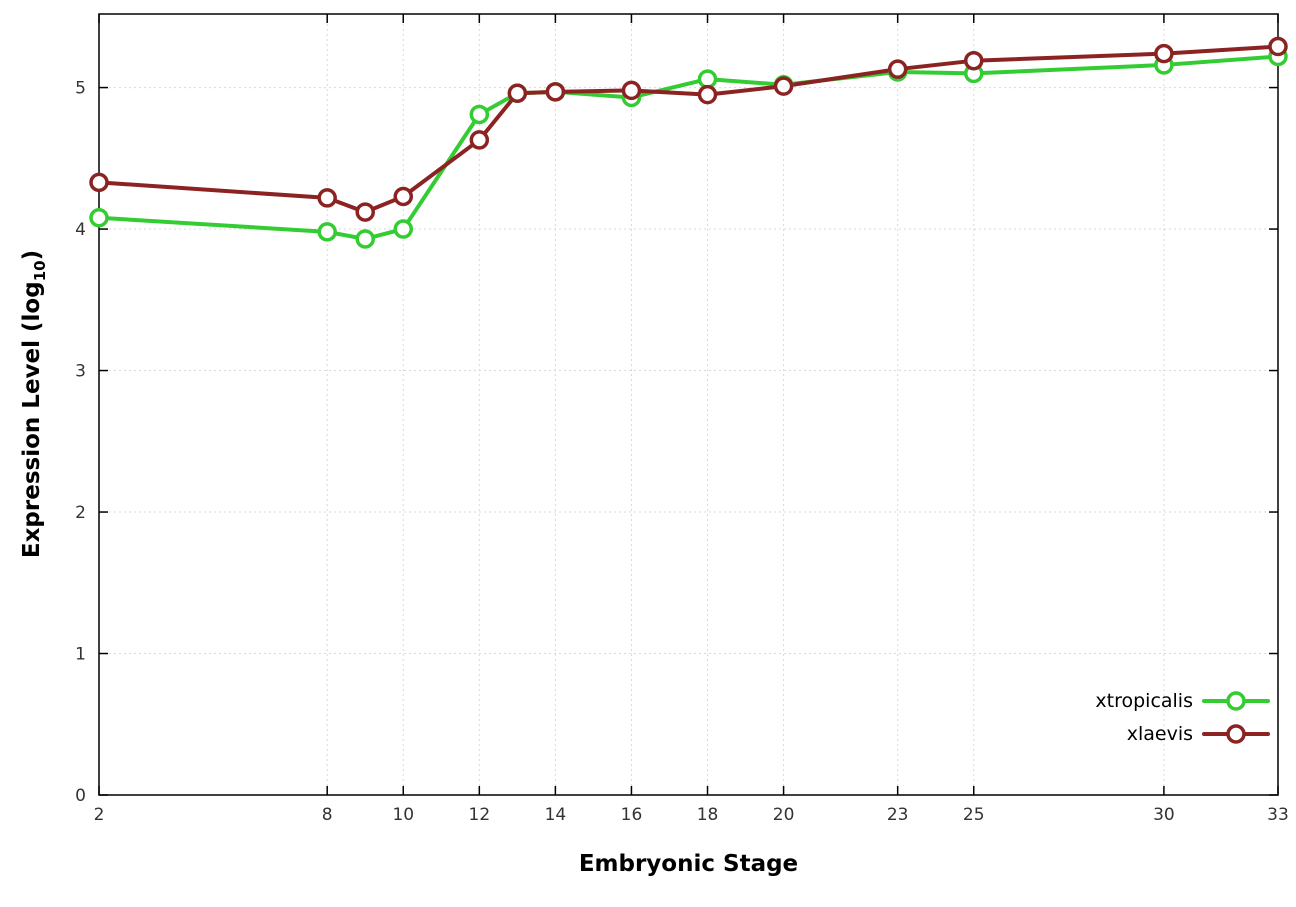  I want to click on x-tick-label: 18, so click(708, 815).